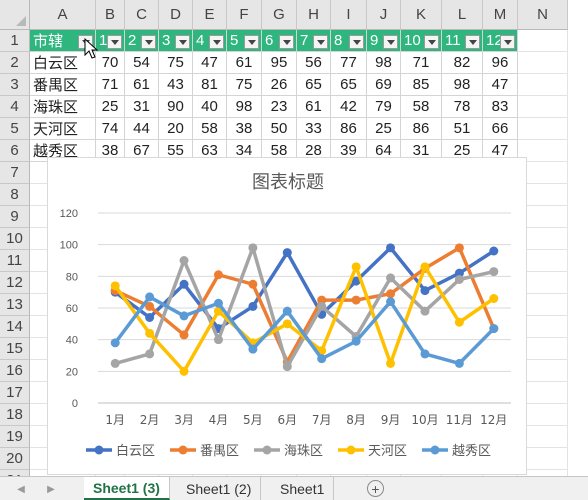  I want to click on row-header-14: 14, so click(15, 327).